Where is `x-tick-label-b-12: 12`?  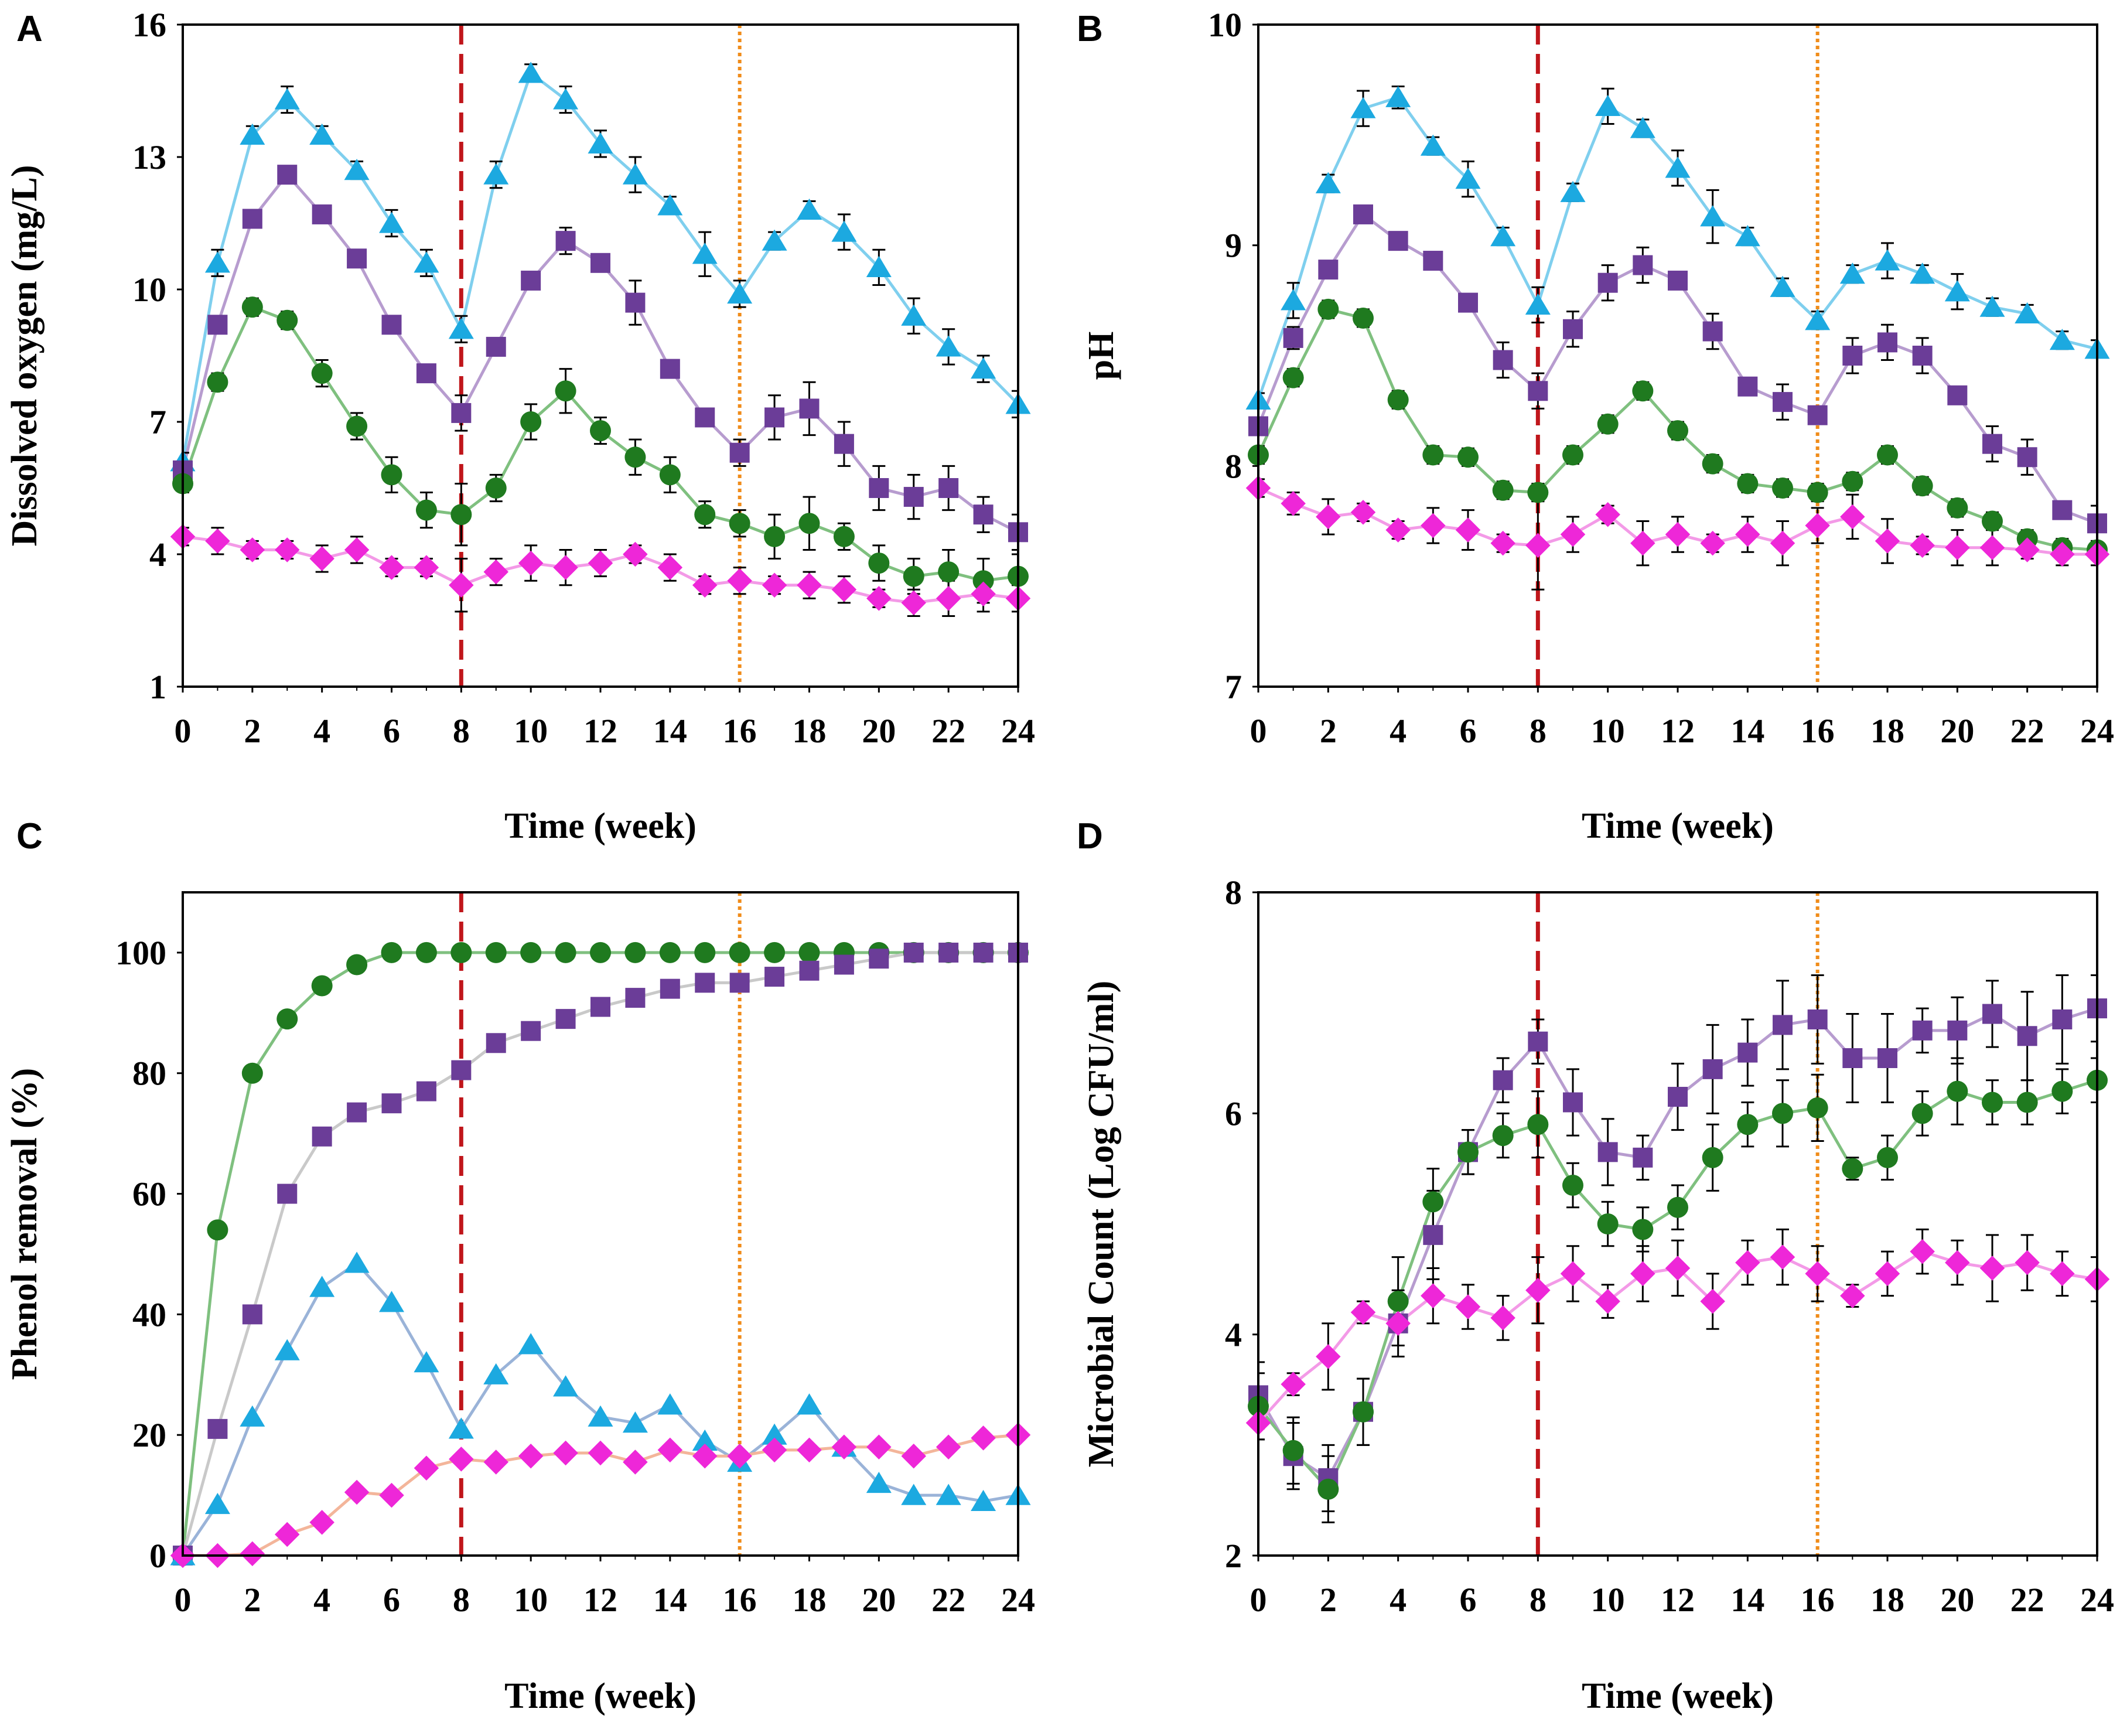
x-tick-label-b-12: 12 is located at coordinates (1678, 731).